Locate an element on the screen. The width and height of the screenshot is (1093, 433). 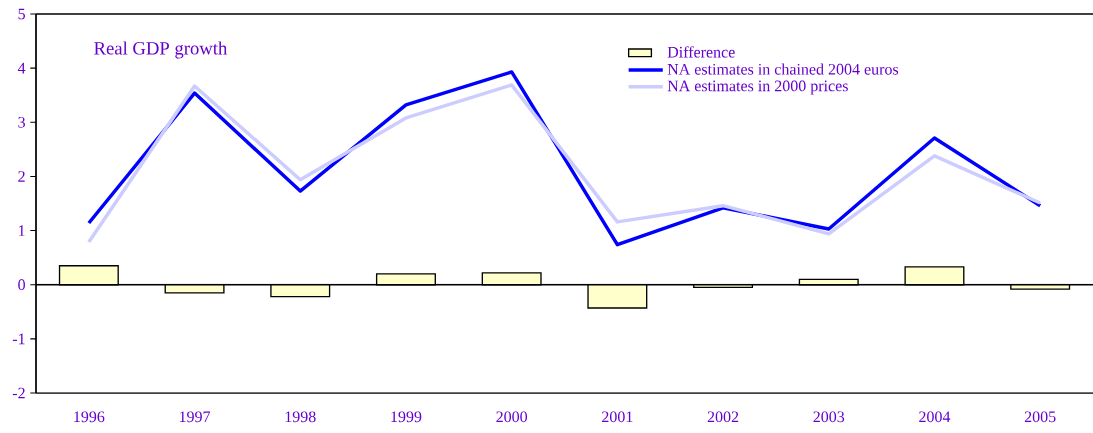
x-tick-label: 1996 is located at coordinates (89, 417).